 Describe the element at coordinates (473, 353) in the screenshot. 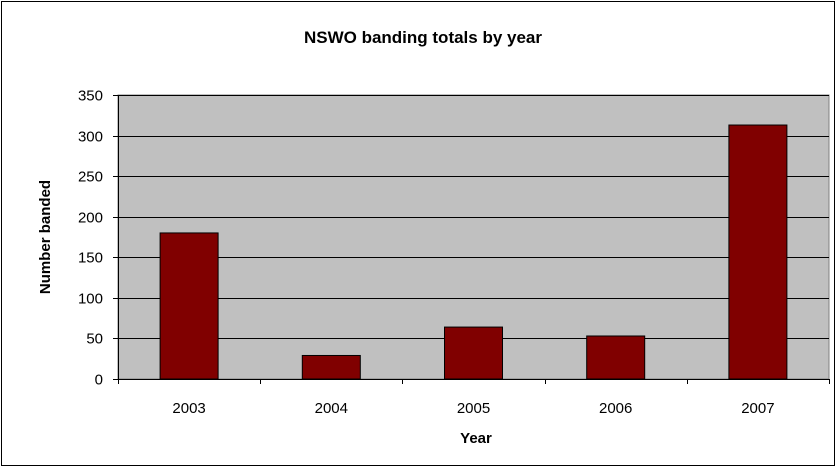

I see `bar-2005` at that location.